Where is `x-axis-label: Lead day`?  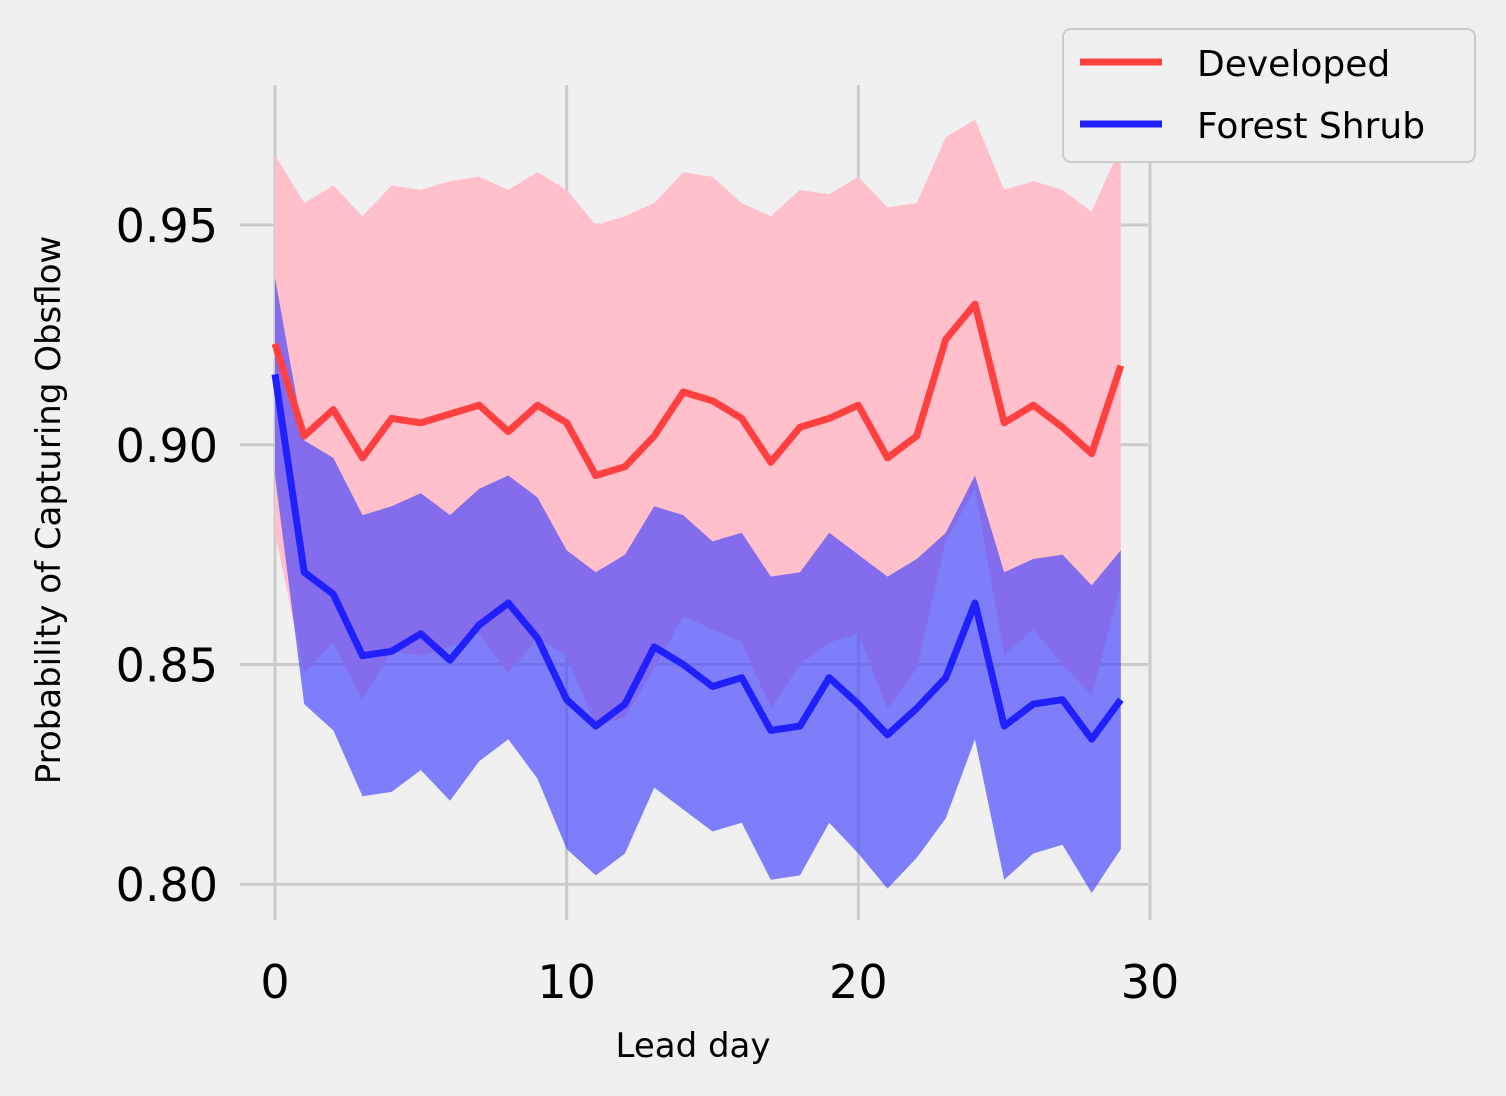 x-axis-label: Lead day is located at coordinates (692, 1046).